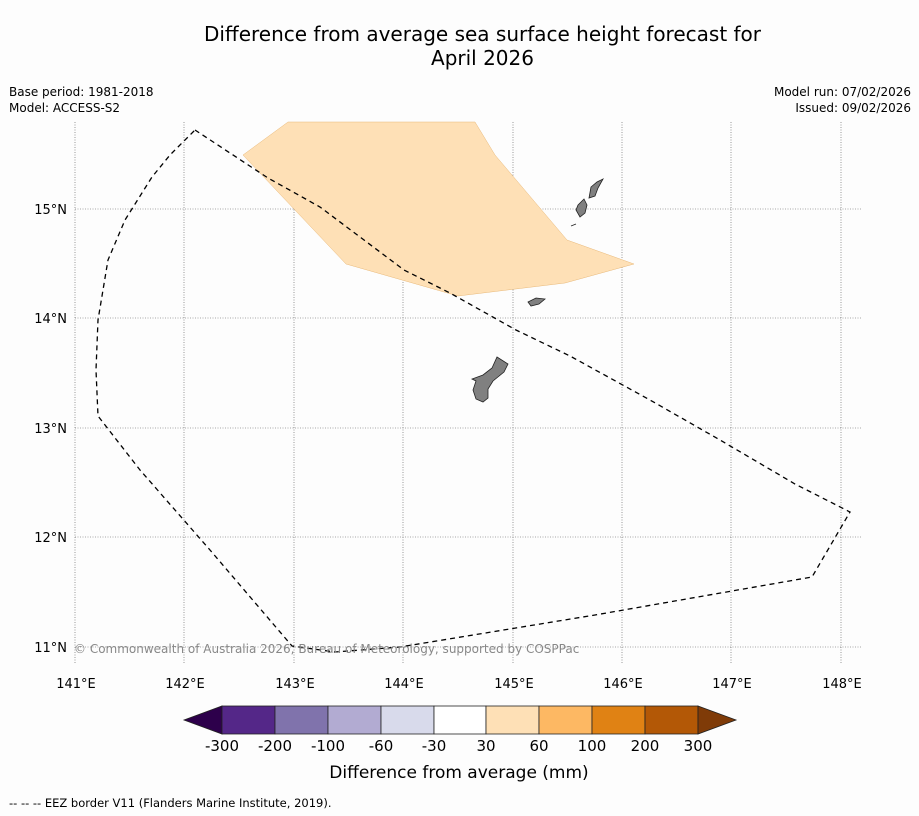  Describe the element at coordinates (185, 684) in the screenshot. I see `lon-label-142e: 142°E` at that location.